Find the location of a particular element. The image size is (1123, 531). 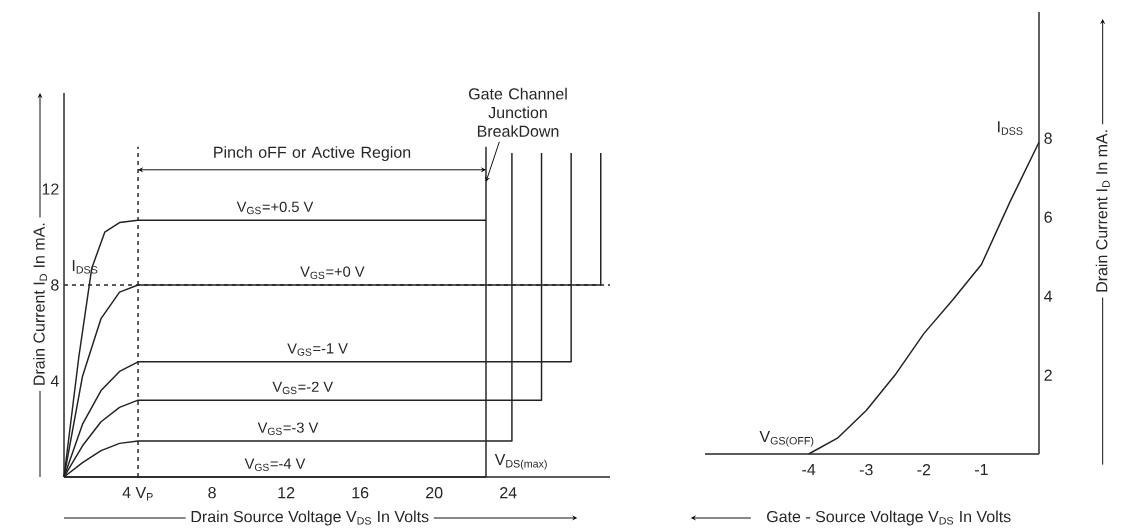

y-tick-label: 2 is located at coordinates (1048, 375).